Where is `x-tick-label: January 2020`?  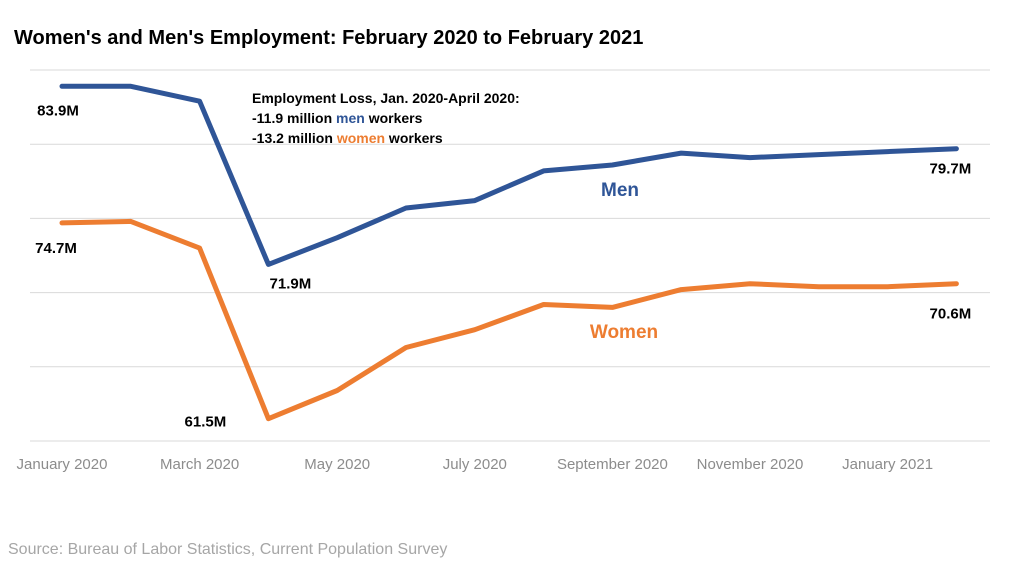
x-tick-label: January 2020 is located at coordinates (62, 464).